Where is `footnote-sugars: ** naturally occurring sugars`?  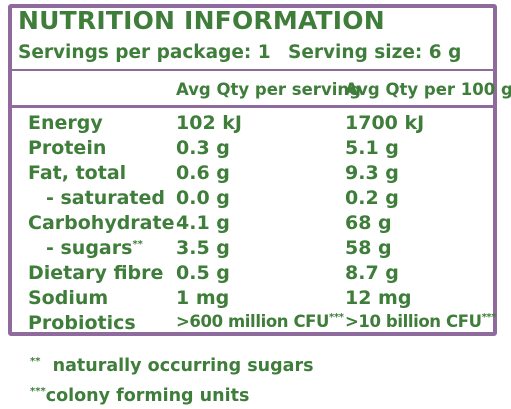 footnote-sugars: ** naturally occurring sugars is located at coordinates (172, 364).